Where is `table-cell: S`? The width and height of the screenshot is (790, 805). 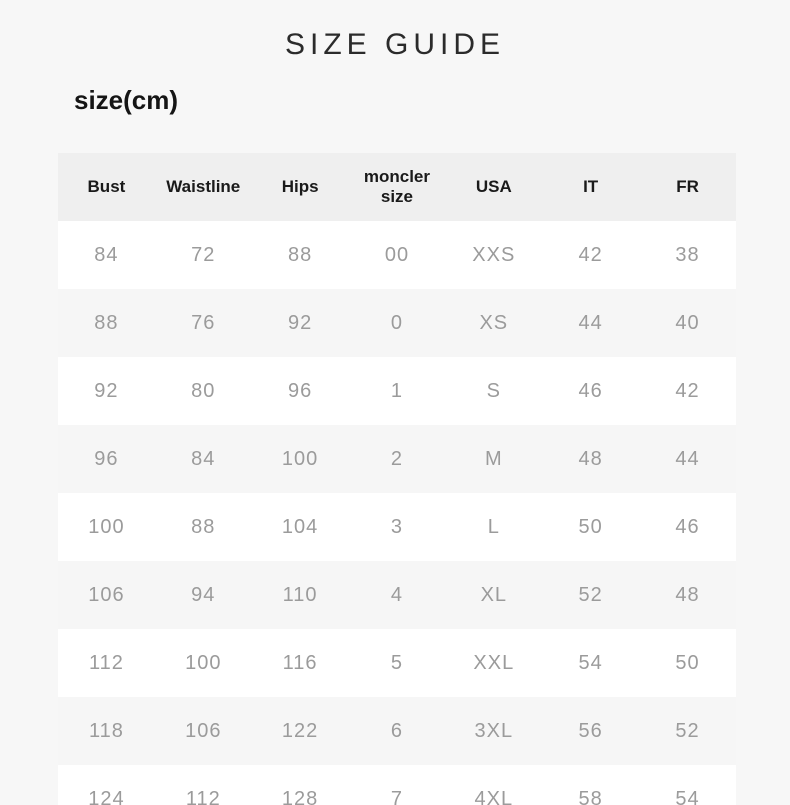
table-cell: S is located at coordinates (493, 390).